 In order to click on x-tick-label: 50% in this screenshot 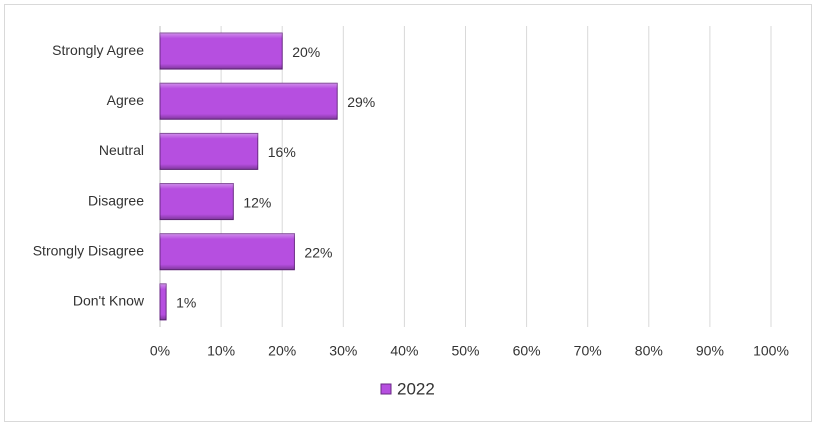, I will do `click(465, 351)`.